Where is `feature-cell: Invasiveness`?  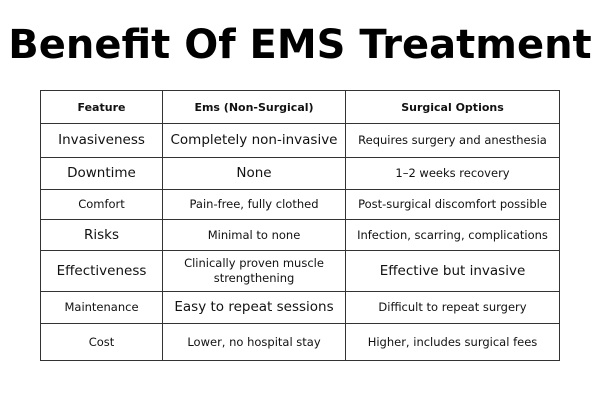 feature-cell: Invasiveness is located at coordinates (101, 140).